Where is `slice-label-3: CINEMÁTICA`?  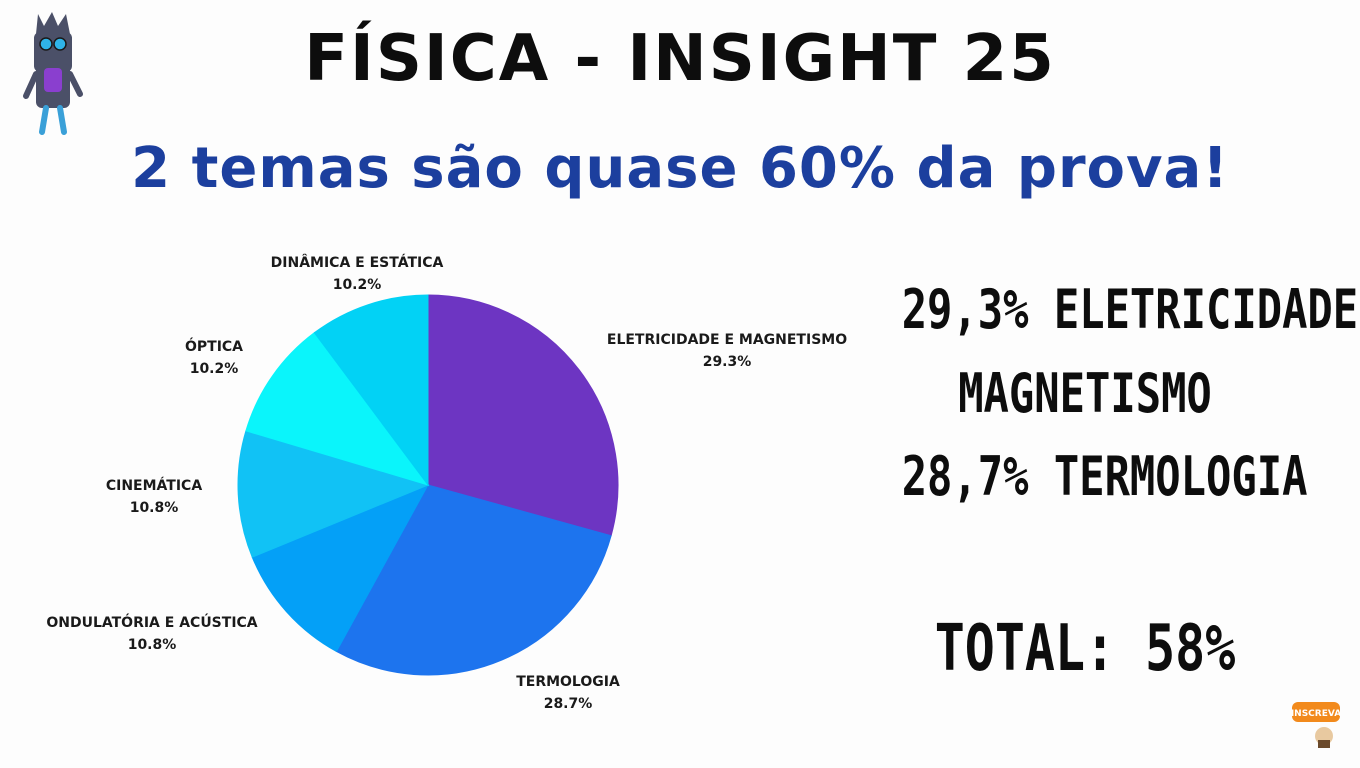
slice-label-3: CINEMÁTICA is located at coordinates (154, 485).